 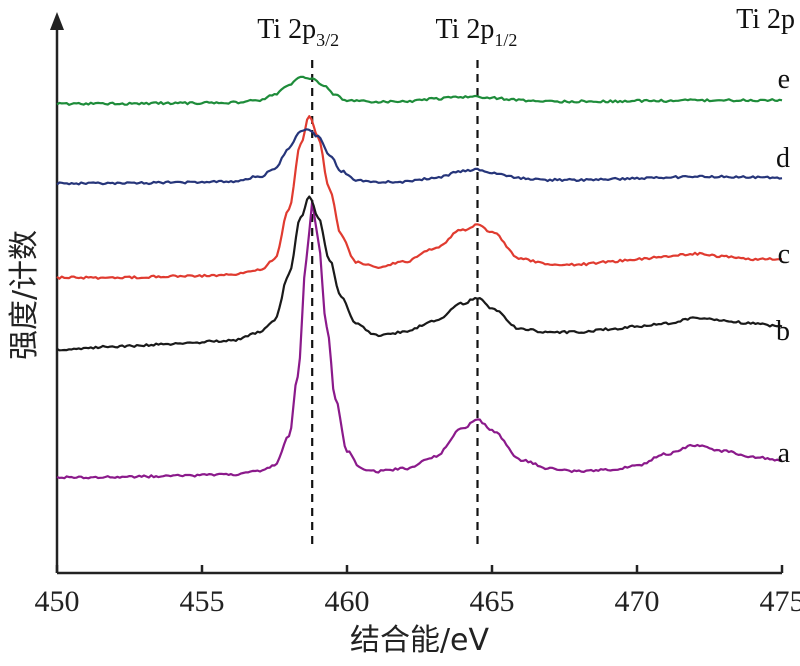 I want to click on series-line-e, so click(x=419, y=90).